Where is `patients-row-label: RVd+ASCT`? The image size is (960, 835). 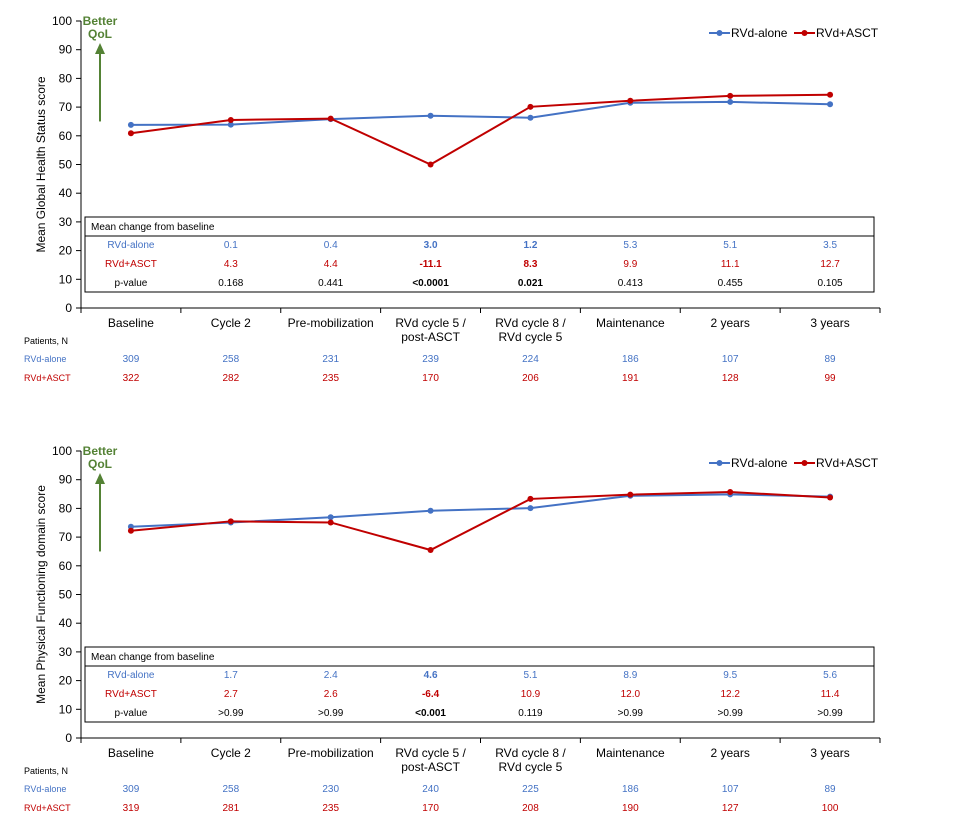
patients-row-label: RVd+ASCT is located at coordinates (47, 378).